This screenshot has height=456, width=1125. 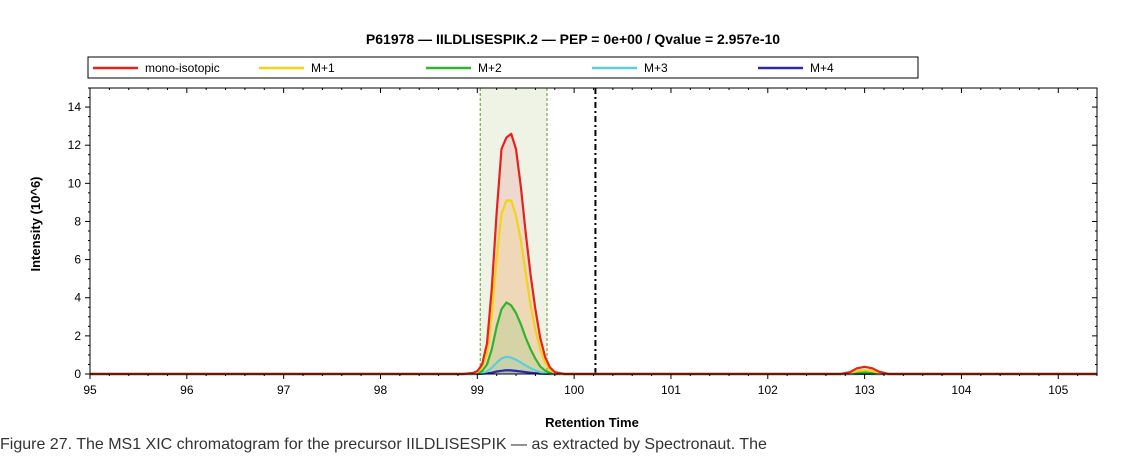 I want to click on legend-box, so click(x=503, y=67).